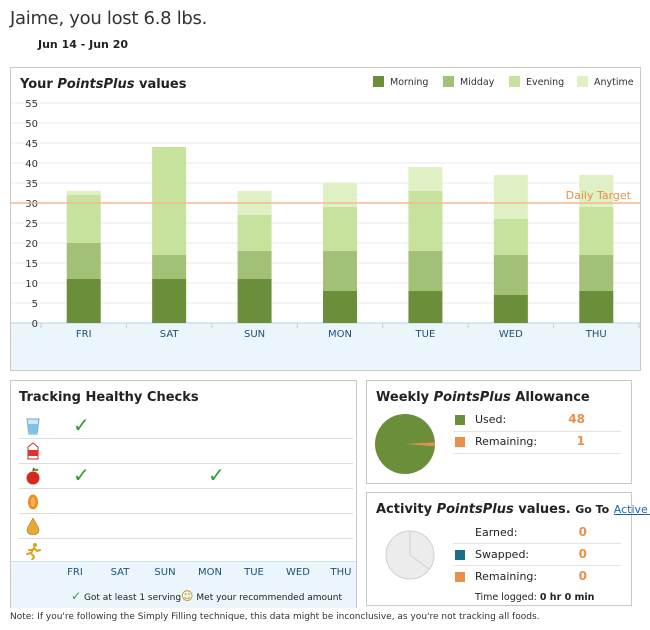  What do you see at coordinates (511, 334) in the screenshot?
I see `x-tick-label: WED` at bounding box center [511, 334].